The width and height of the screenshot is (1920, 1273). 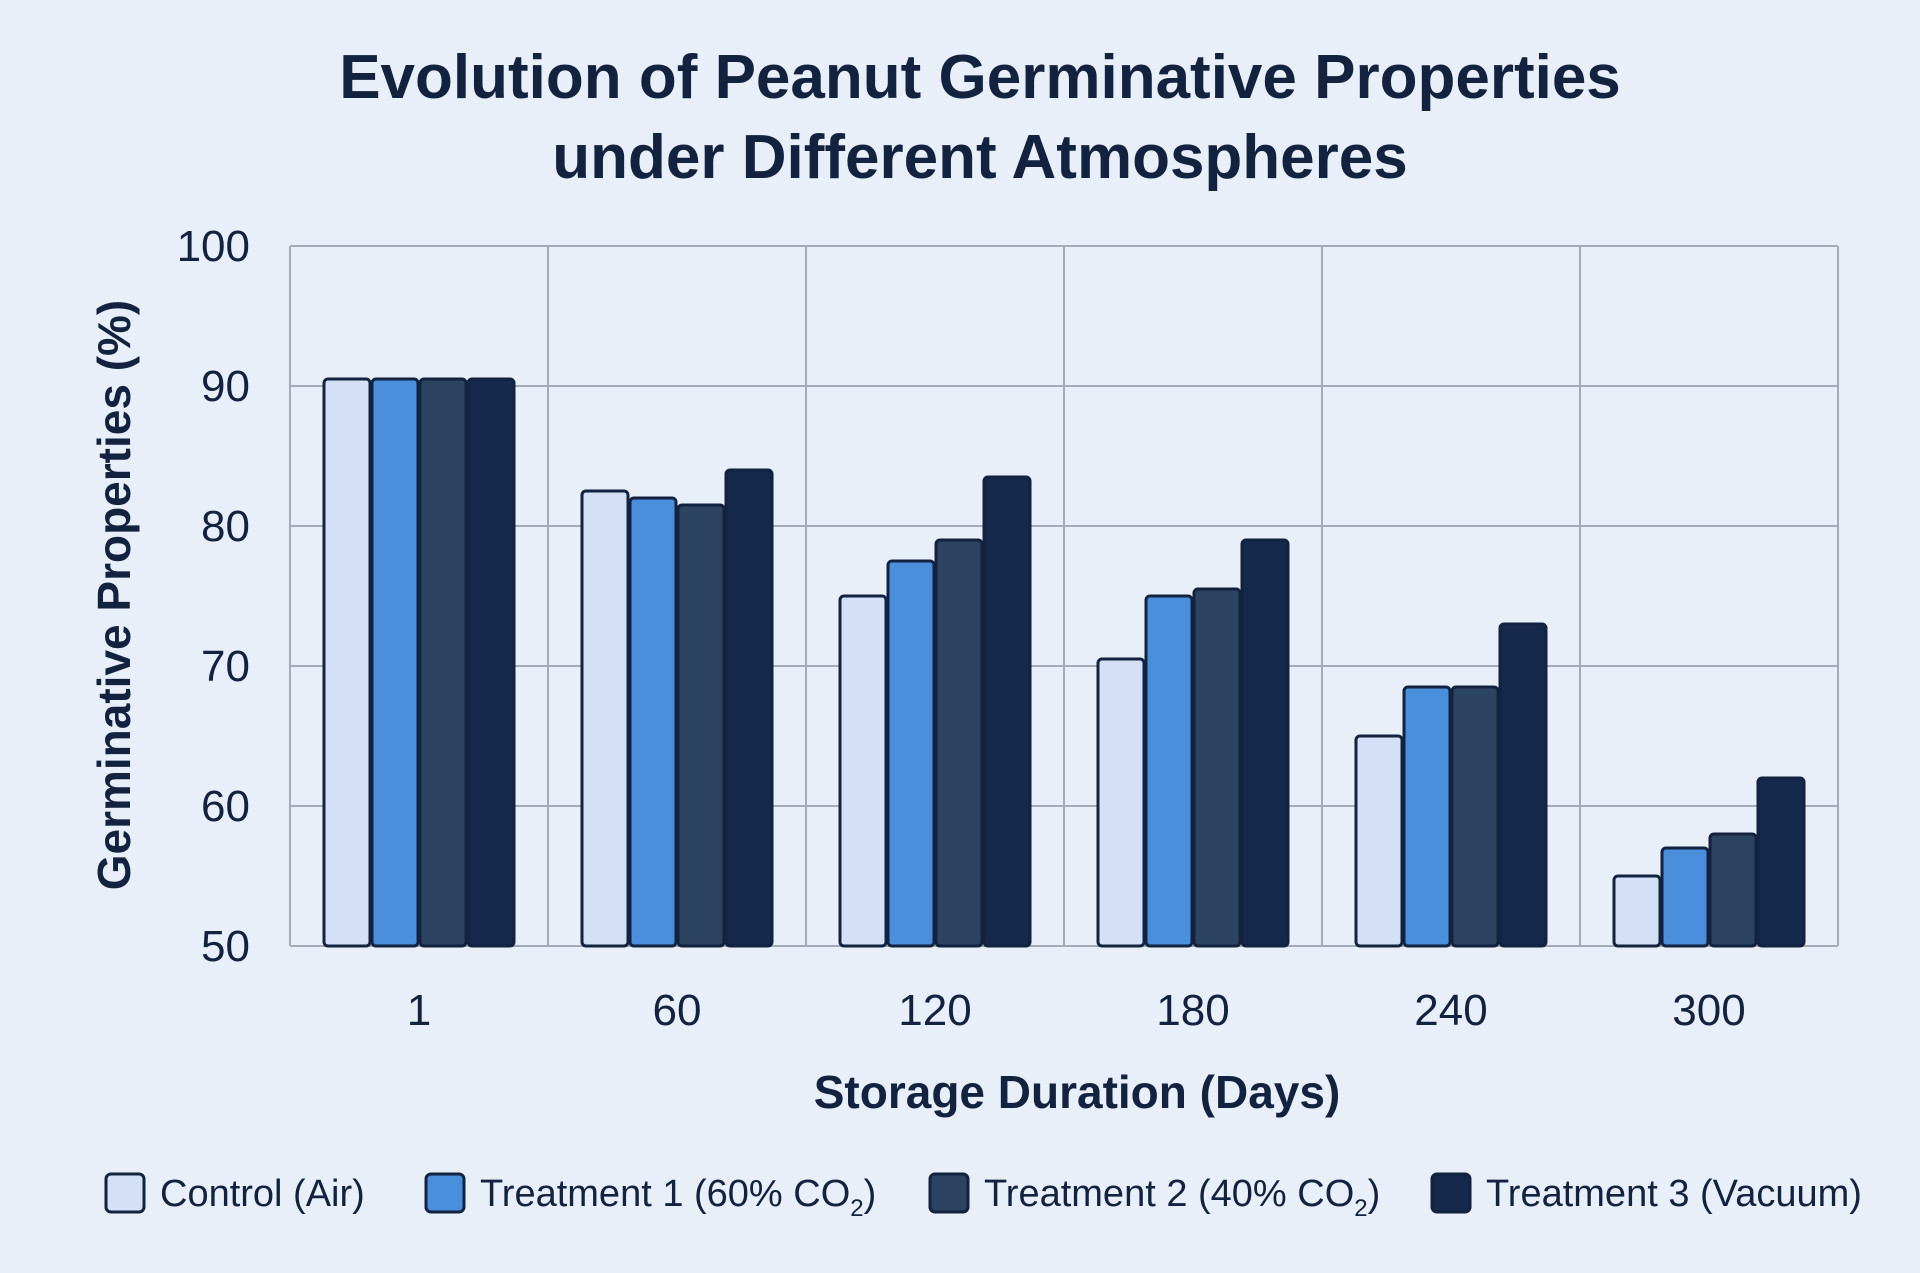 I want to click on x-tick-label: 120, so click(x=934, y=1010).